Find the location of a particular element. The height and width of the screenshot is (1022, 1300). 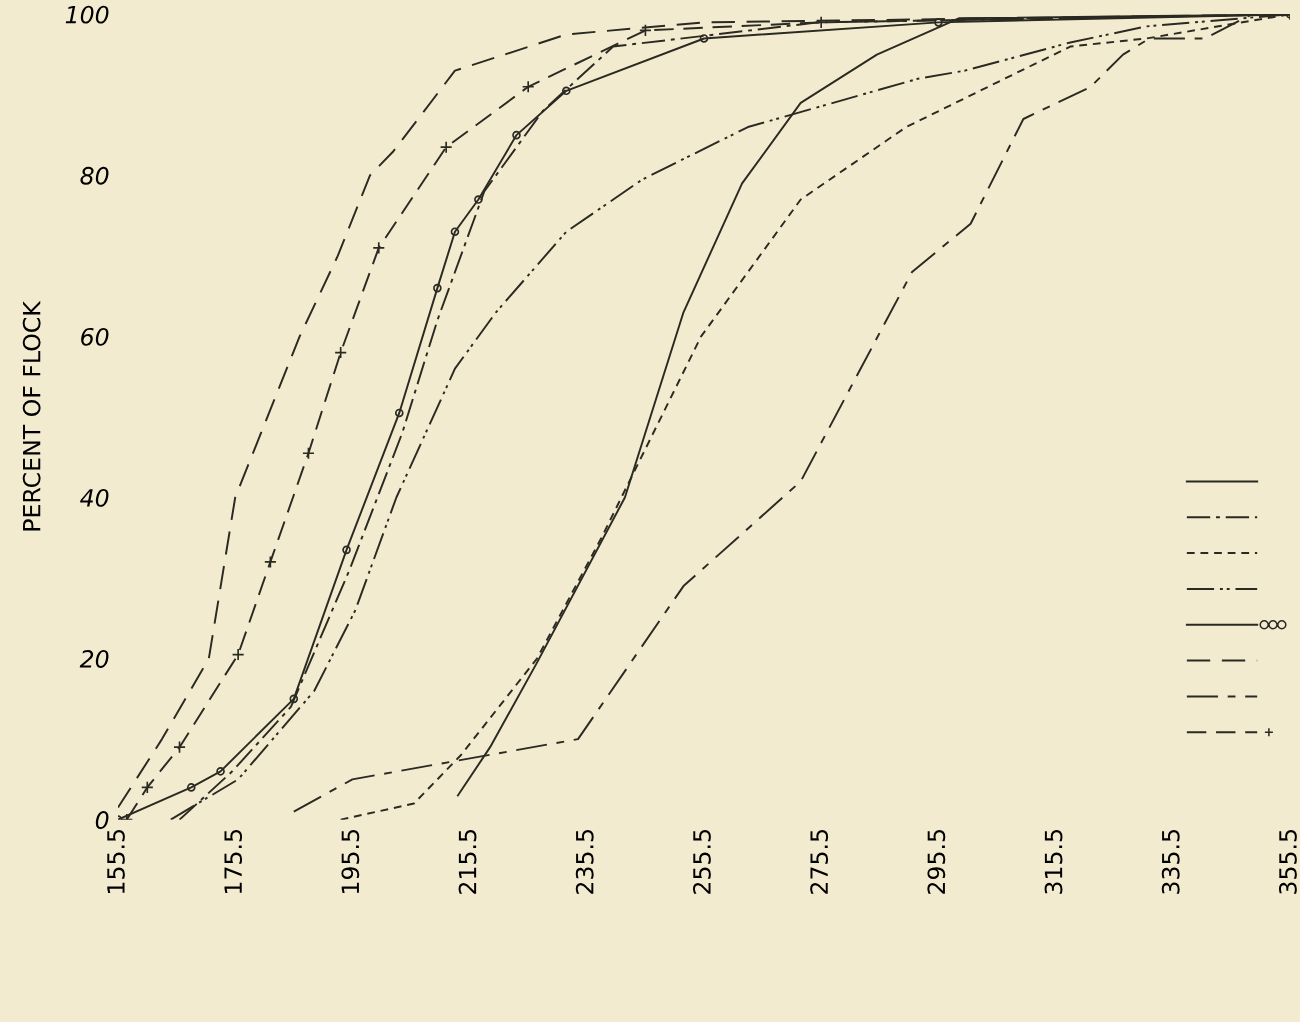

x-tick-label: 295.5 is located at coordinates (936, 862).